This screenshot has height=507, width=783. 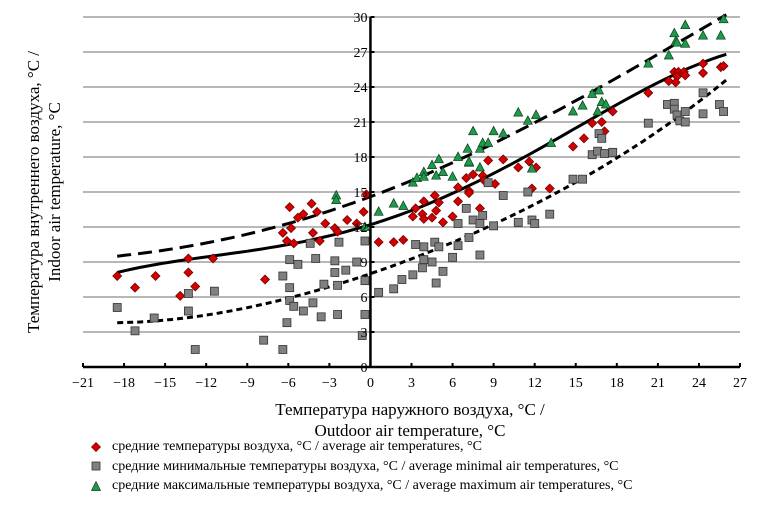 What do you see at coordinates (409, 383) in the screenshot?
I see `x-tick-labels: −21 −18 −15 −12 −9 −6 −3 0 3 6 9 12 15 18 21 24 27` at bounding box center [409, 383].